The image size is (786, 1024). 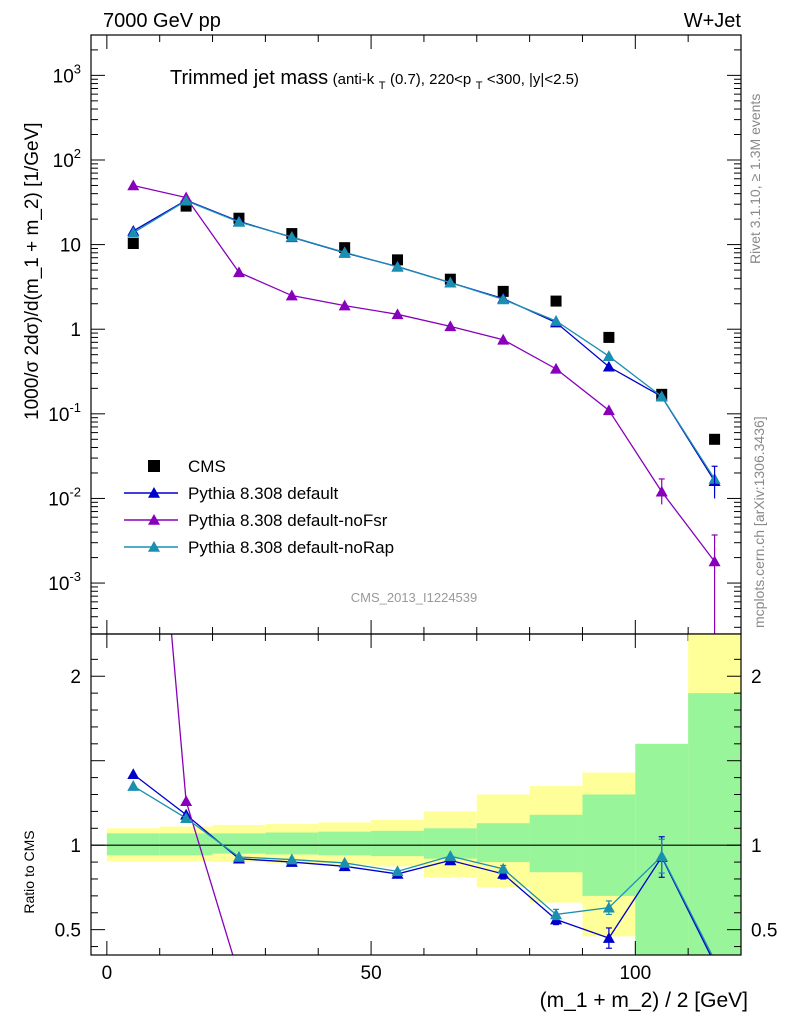 What do you see at coordinates (635, 973) in the screenshot?
I see `x-tick-label: 100` at bounding box center [635, 973].